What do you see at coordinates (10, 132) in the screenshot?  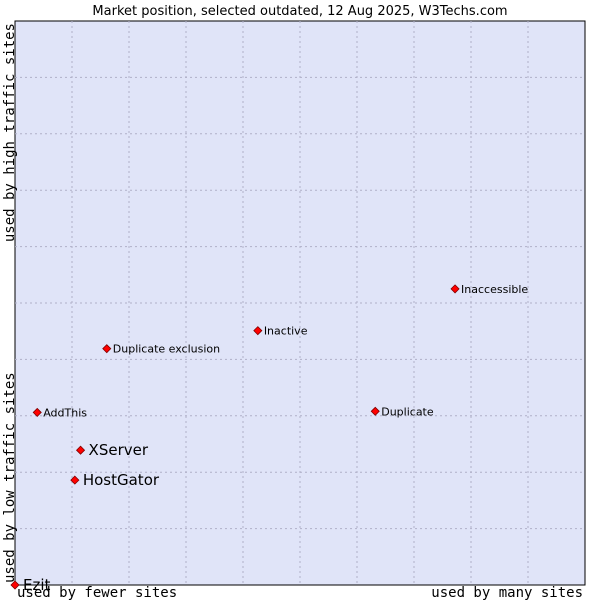 I see `y-axis-label-top: used by high traffic sites` at bounding box center [10, 132].